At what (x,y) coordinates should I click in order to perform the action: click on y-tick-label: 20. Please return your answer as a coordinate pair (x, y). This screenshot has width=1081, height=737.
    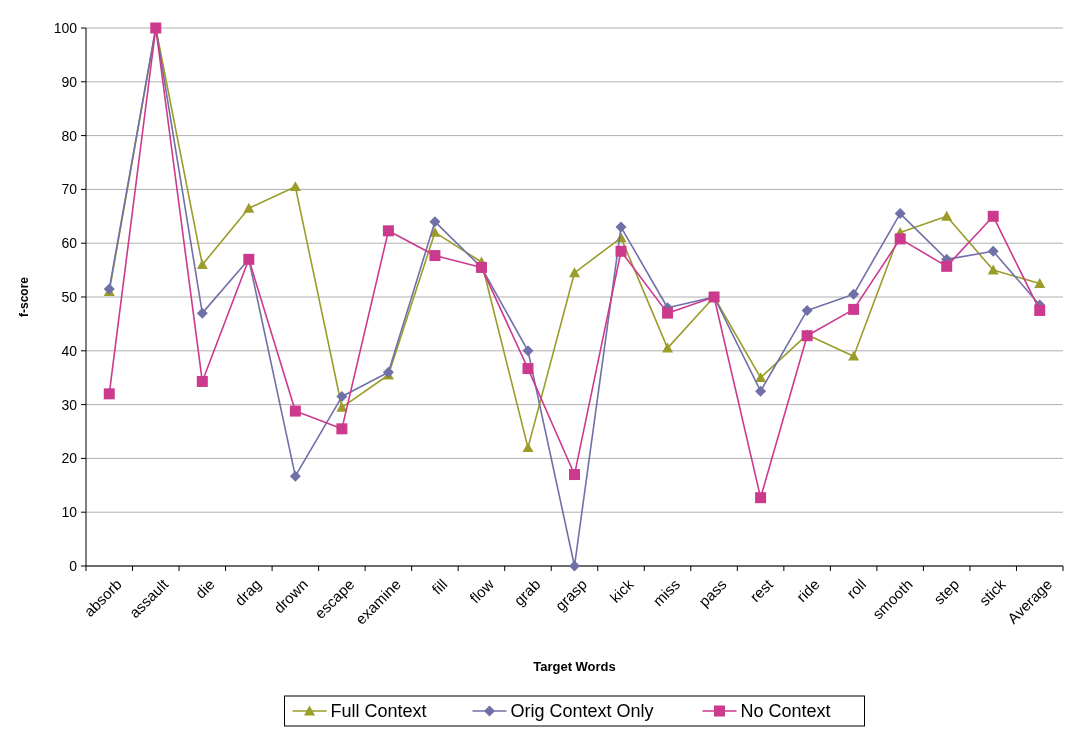
    Looking at the image, I should click on (69, 458).